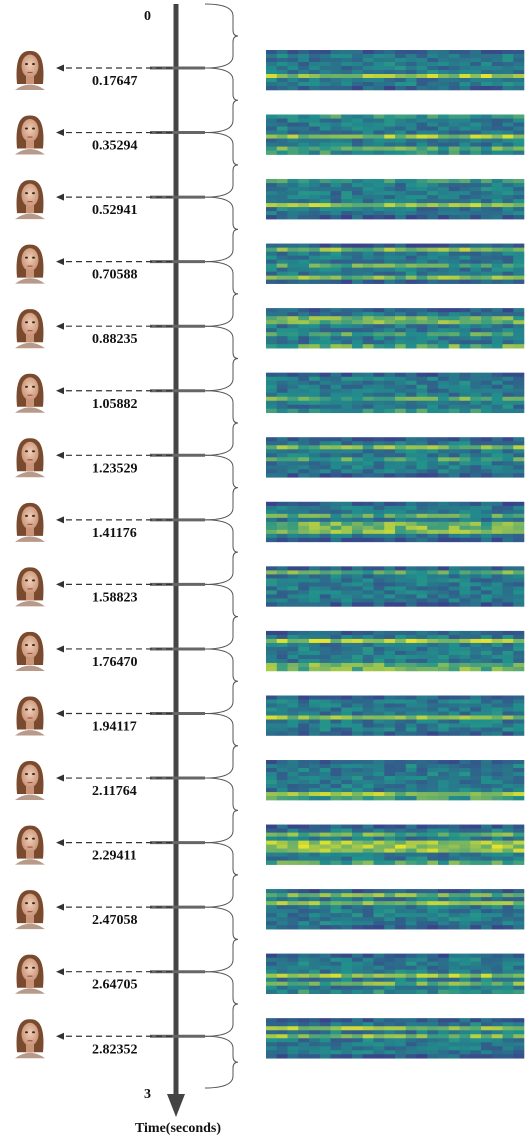 This screenshot has width=529, height=1138. I want to click on frame-time-label: 2.47058, so click(115, 920).